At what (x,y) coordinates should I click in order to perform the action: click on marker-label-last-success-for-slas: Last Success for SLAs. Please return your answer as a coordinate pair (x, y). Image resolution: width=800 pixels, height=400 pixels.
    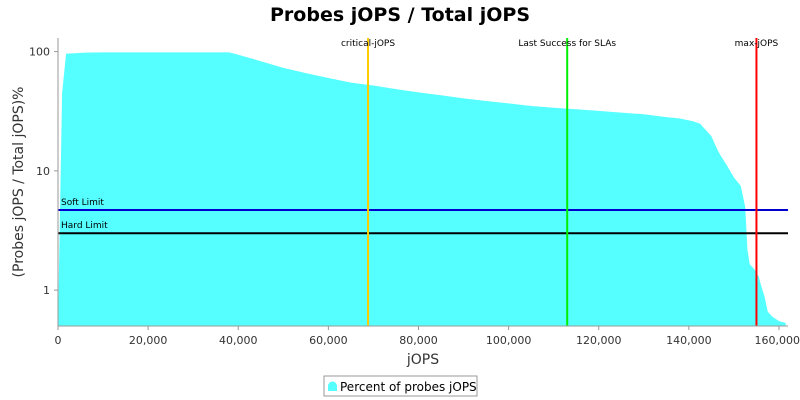
    Looking at the image, I should click on (567, 44).